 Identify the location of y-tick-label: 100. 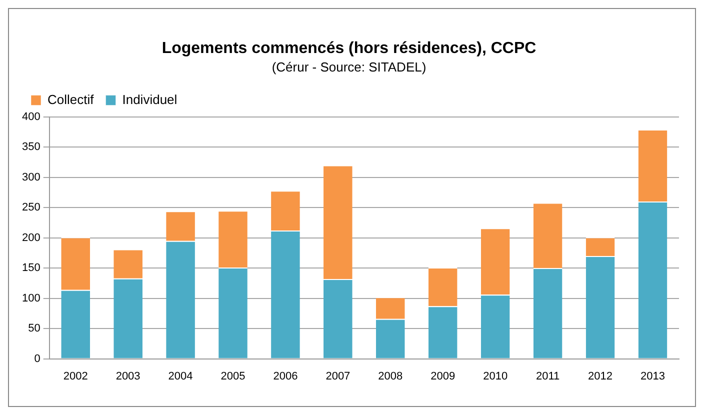
(31, 298).